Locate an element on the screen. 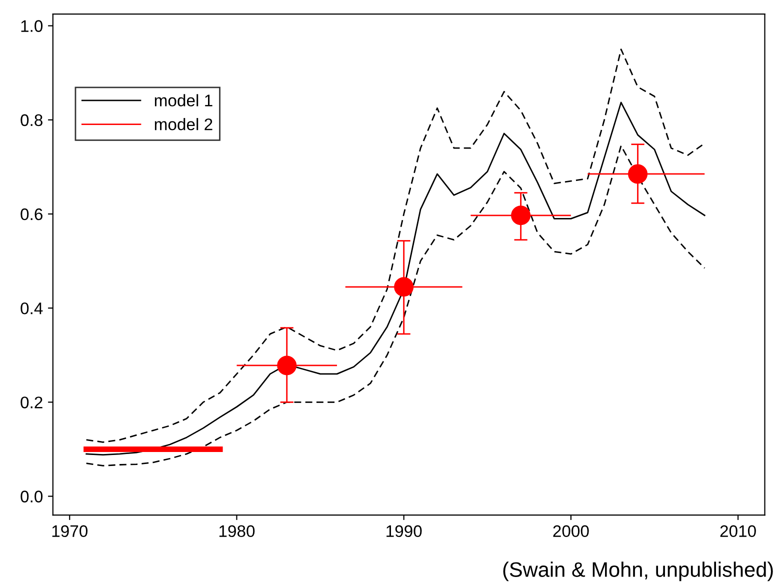  x-tick-label: 2000 is located at coordinates (571, 531).